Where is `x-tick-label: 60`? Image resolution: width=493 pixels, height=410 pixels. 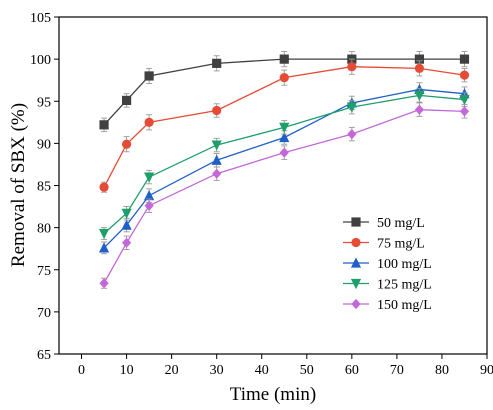 x-tick-label: 60 is located at coordinates (352, 370).